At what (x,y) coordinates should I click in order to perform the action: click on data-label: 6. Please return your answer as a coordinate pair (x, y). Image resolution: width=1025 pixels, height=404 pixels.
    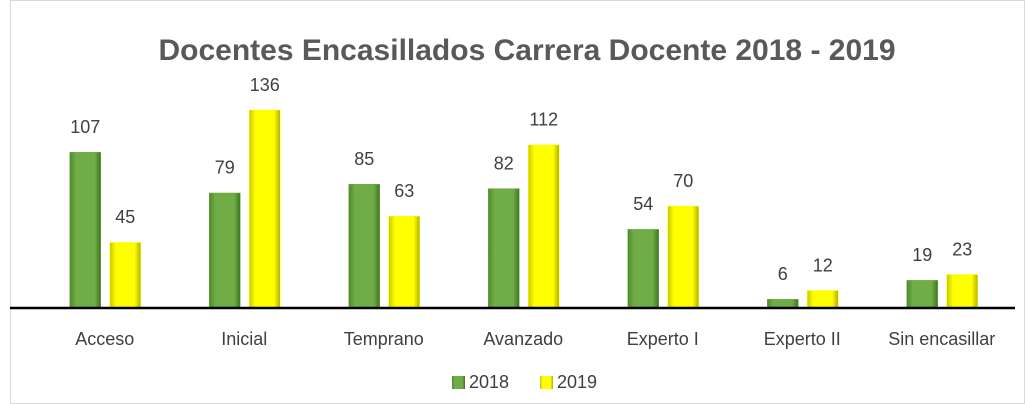
    Looking at the image, I should click on (783, 274).